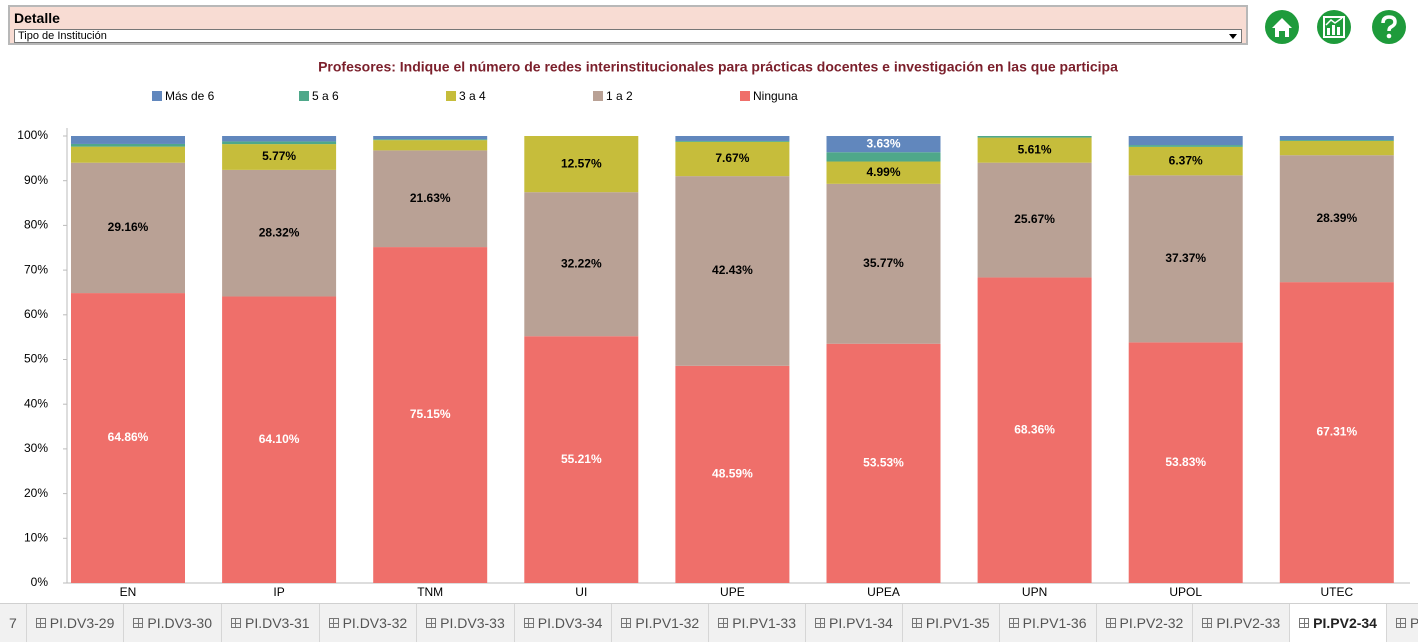  Describe the element at coordinates (861, 623) in the screenshot. I see `tab-label: PI.PV1-34` at that location.